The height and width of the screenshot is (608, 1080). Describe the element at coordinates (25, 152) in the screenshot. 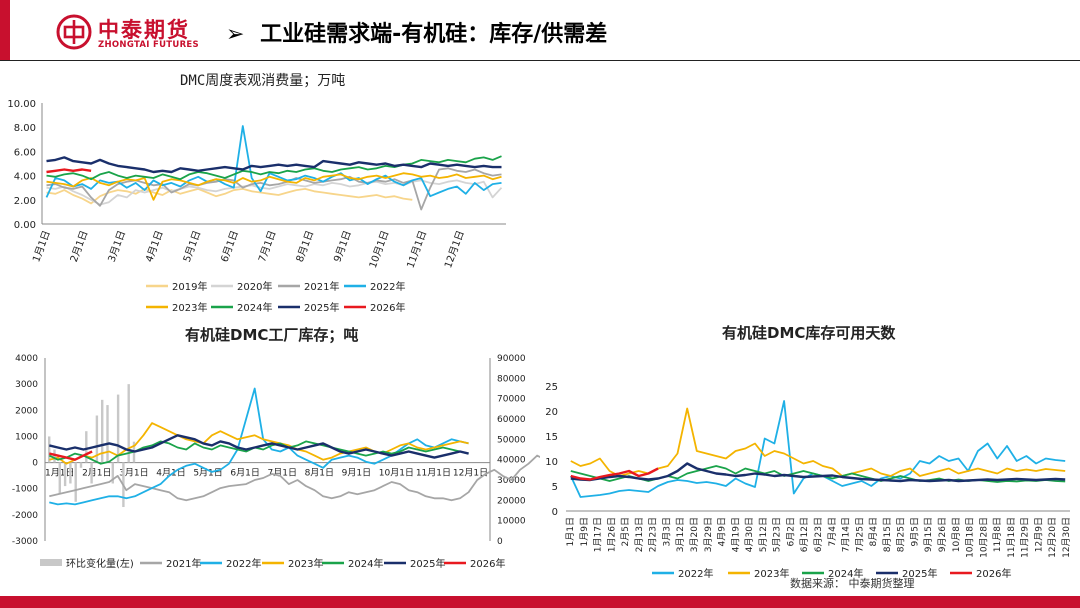

I see `y-tick-label: 6.00` at that location.